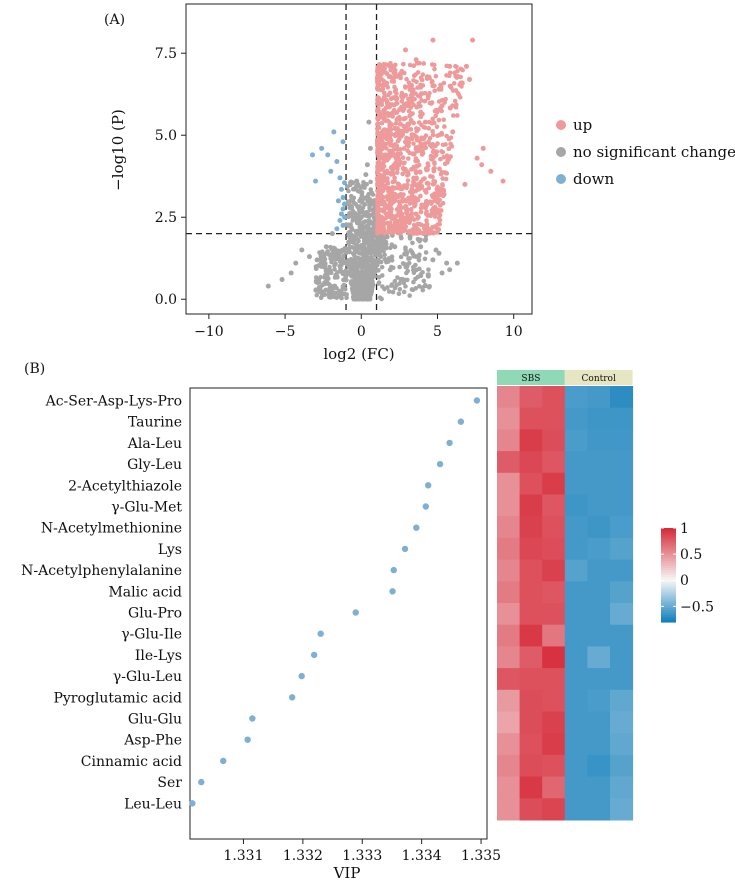 This screenshot has width=735, height=887. Describe the element at coordinates (153, 804) in the screenshot. I see `vip-category-label: Leu-Leu` at that location.